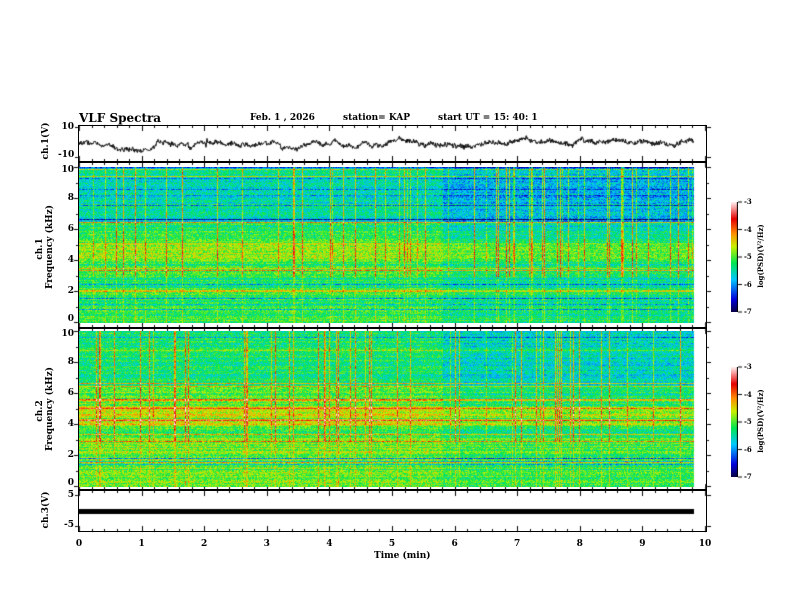  Describe the element at coordinates (734, 257) in the screenshot. I see `ch1-colorbar` at that location.